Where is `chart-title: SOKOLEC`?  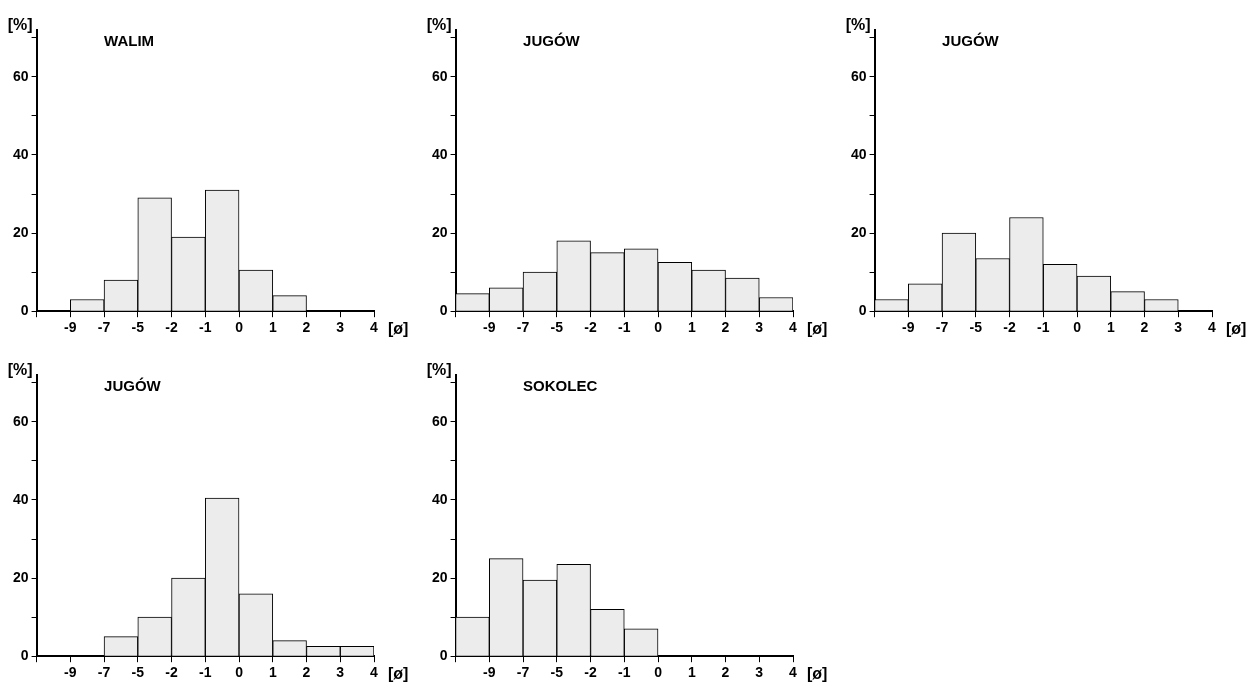 chart-title: SOKOLEC is located at coordinates (560, 386).